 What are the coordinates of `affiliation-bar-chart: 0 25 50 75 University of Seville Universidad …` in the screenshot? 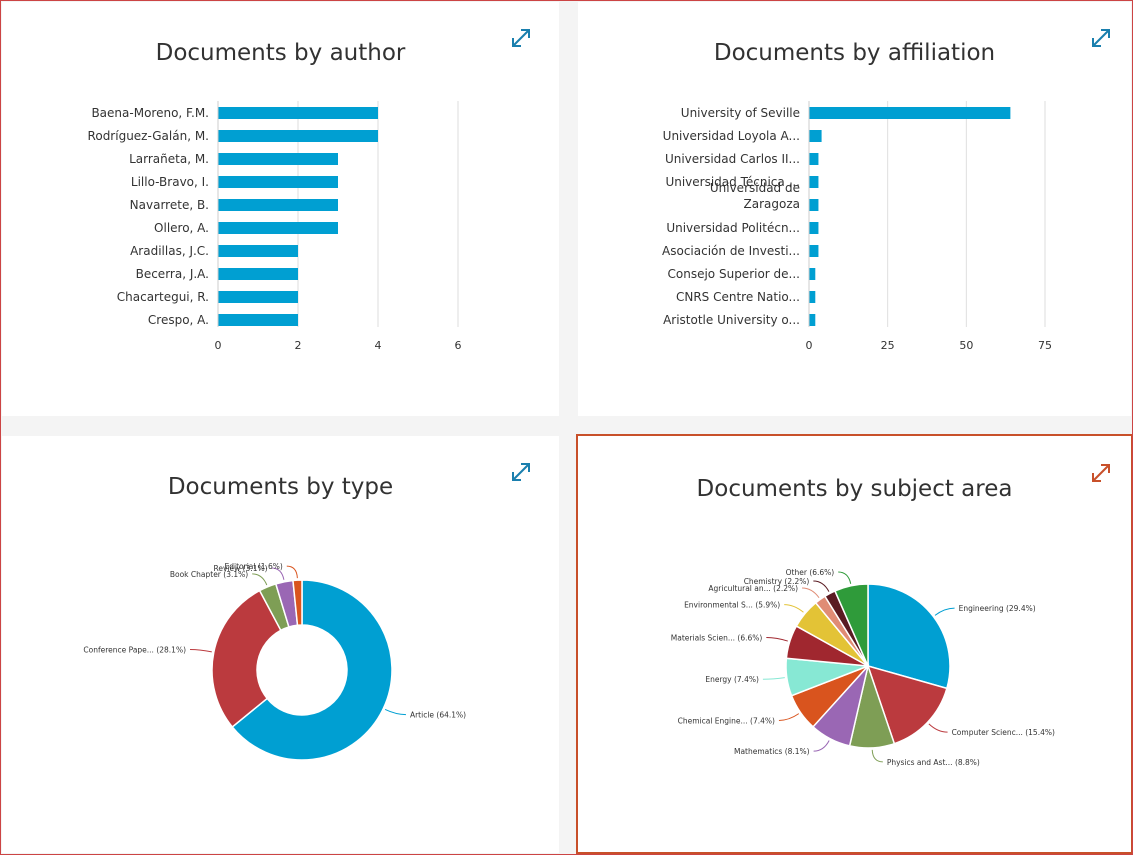 It's located at (857, 226).